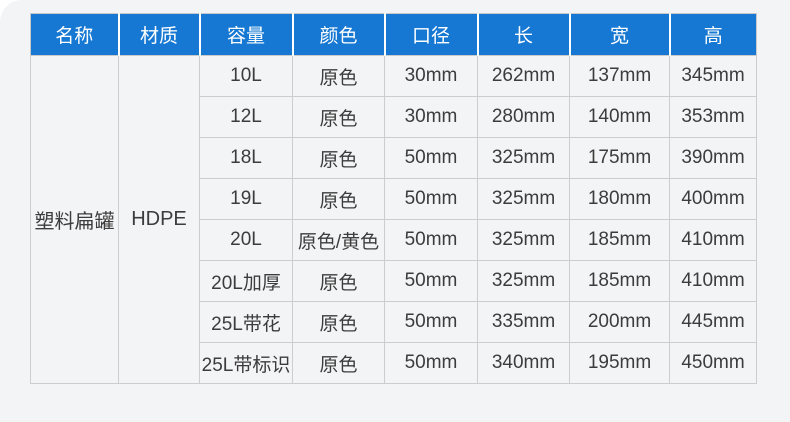  What do you see at coordinates (523, 117) in the screenshot?
I see `cell-length: 280mm` at bounding box center [523, 117].